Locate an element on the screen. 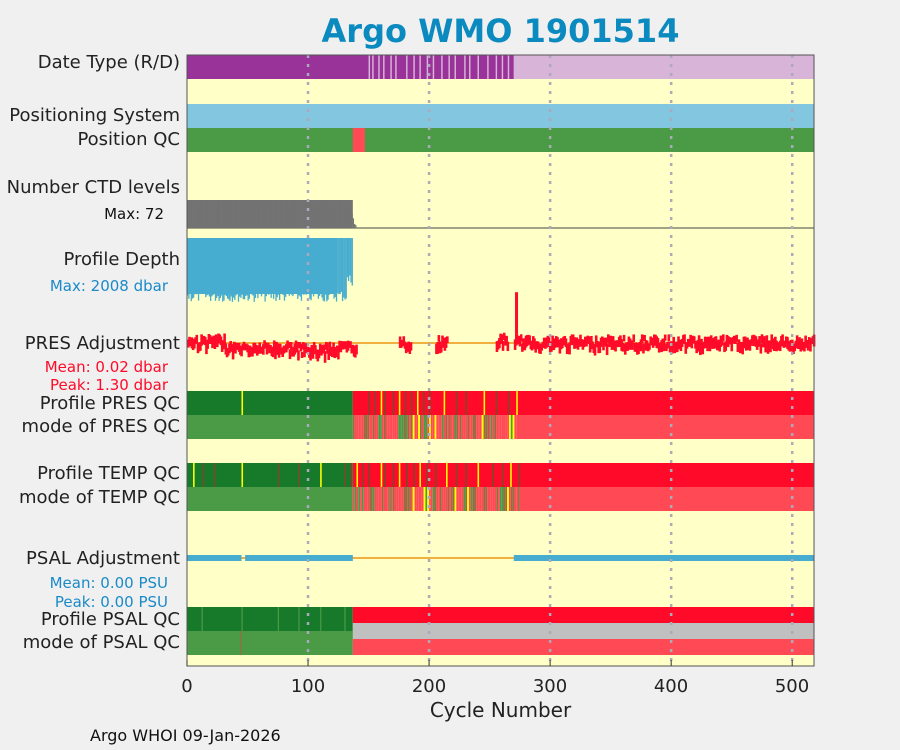 This screenshot has width=900, height=750. profile-psal-qc-flag is located at coordinates (299, 619).